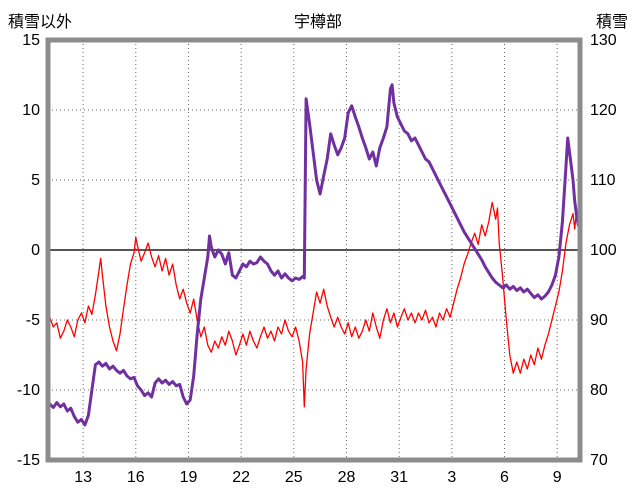  What do you see at coordinates (294, 477) in the screenshot?
I see `x-tick-label: 25` at bounding box center [294, 477].